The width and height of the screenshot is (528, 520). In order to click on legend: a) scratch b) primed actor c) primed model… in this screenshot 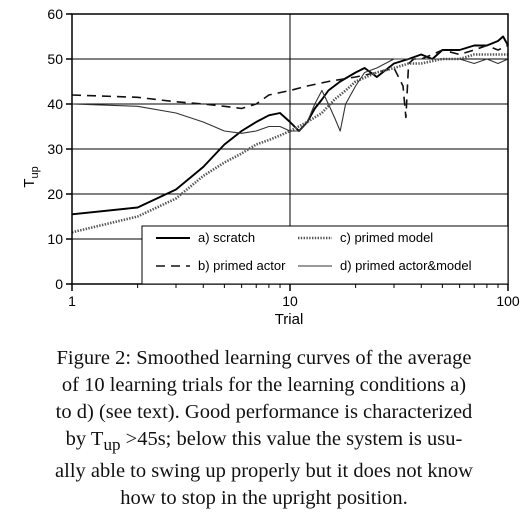, I will do `click(325, 255)`.